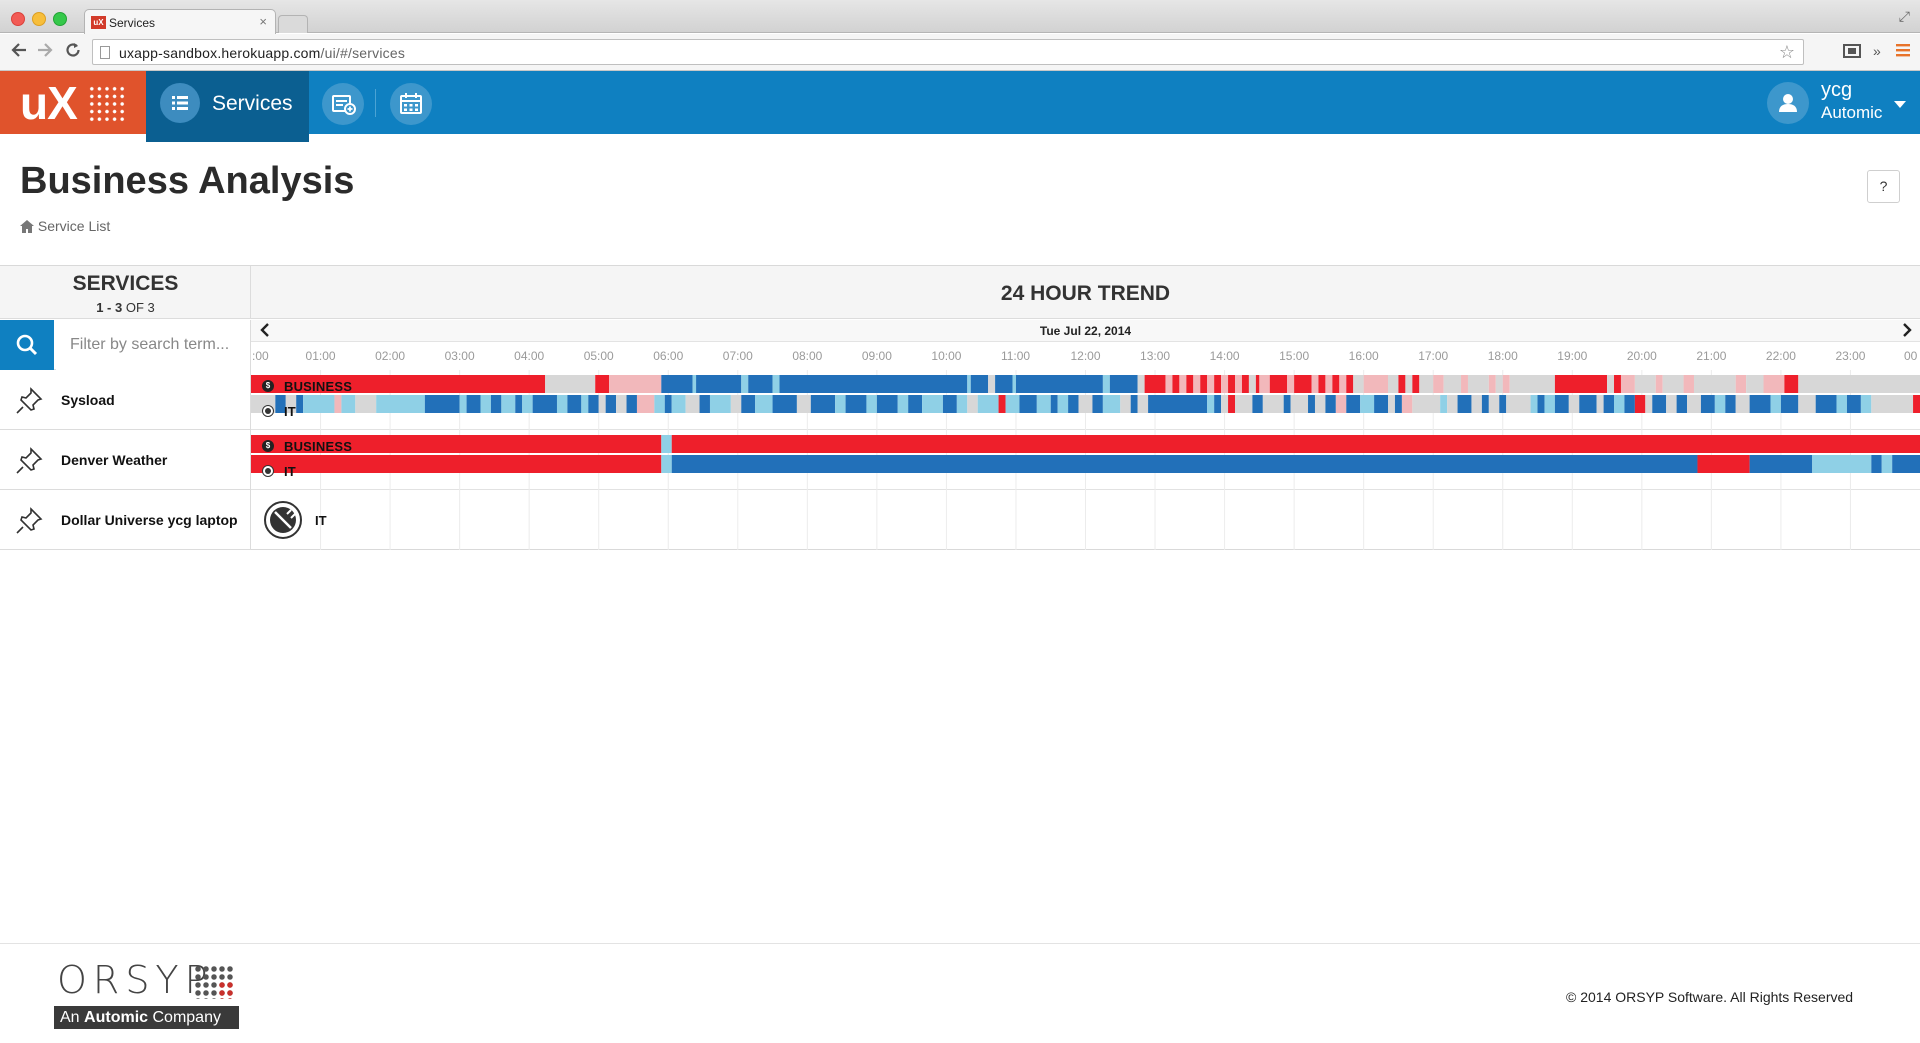 The height and width of the screenshot is (1043, 1920). I want to click on user-avatar, so click(1788, 103).